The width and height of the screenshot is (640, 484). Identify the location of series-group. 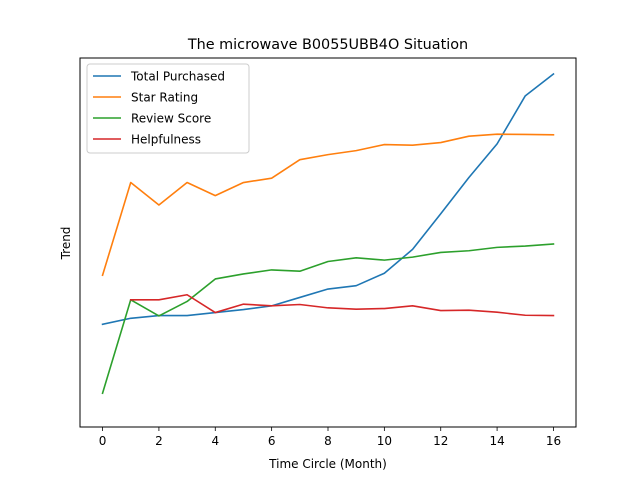
(342, 305).